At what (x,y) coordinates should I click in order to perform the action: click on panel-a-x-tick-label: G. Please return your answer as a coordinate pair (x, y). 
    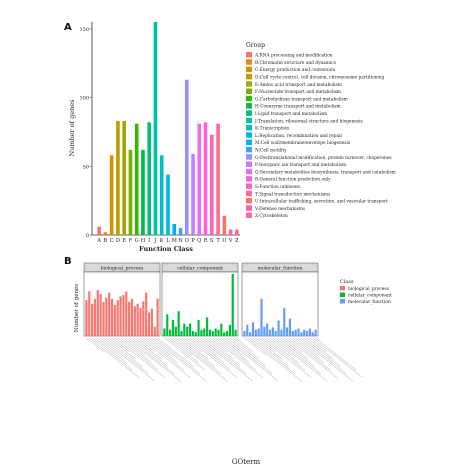
    Looking at the image, I should click on (137, 241).